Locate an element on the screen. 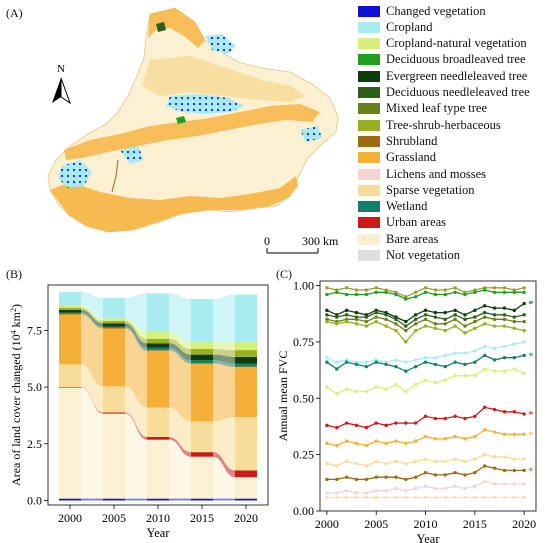 The image size is (550, 543). map-grassland-south is located at coordinates (174, 204).